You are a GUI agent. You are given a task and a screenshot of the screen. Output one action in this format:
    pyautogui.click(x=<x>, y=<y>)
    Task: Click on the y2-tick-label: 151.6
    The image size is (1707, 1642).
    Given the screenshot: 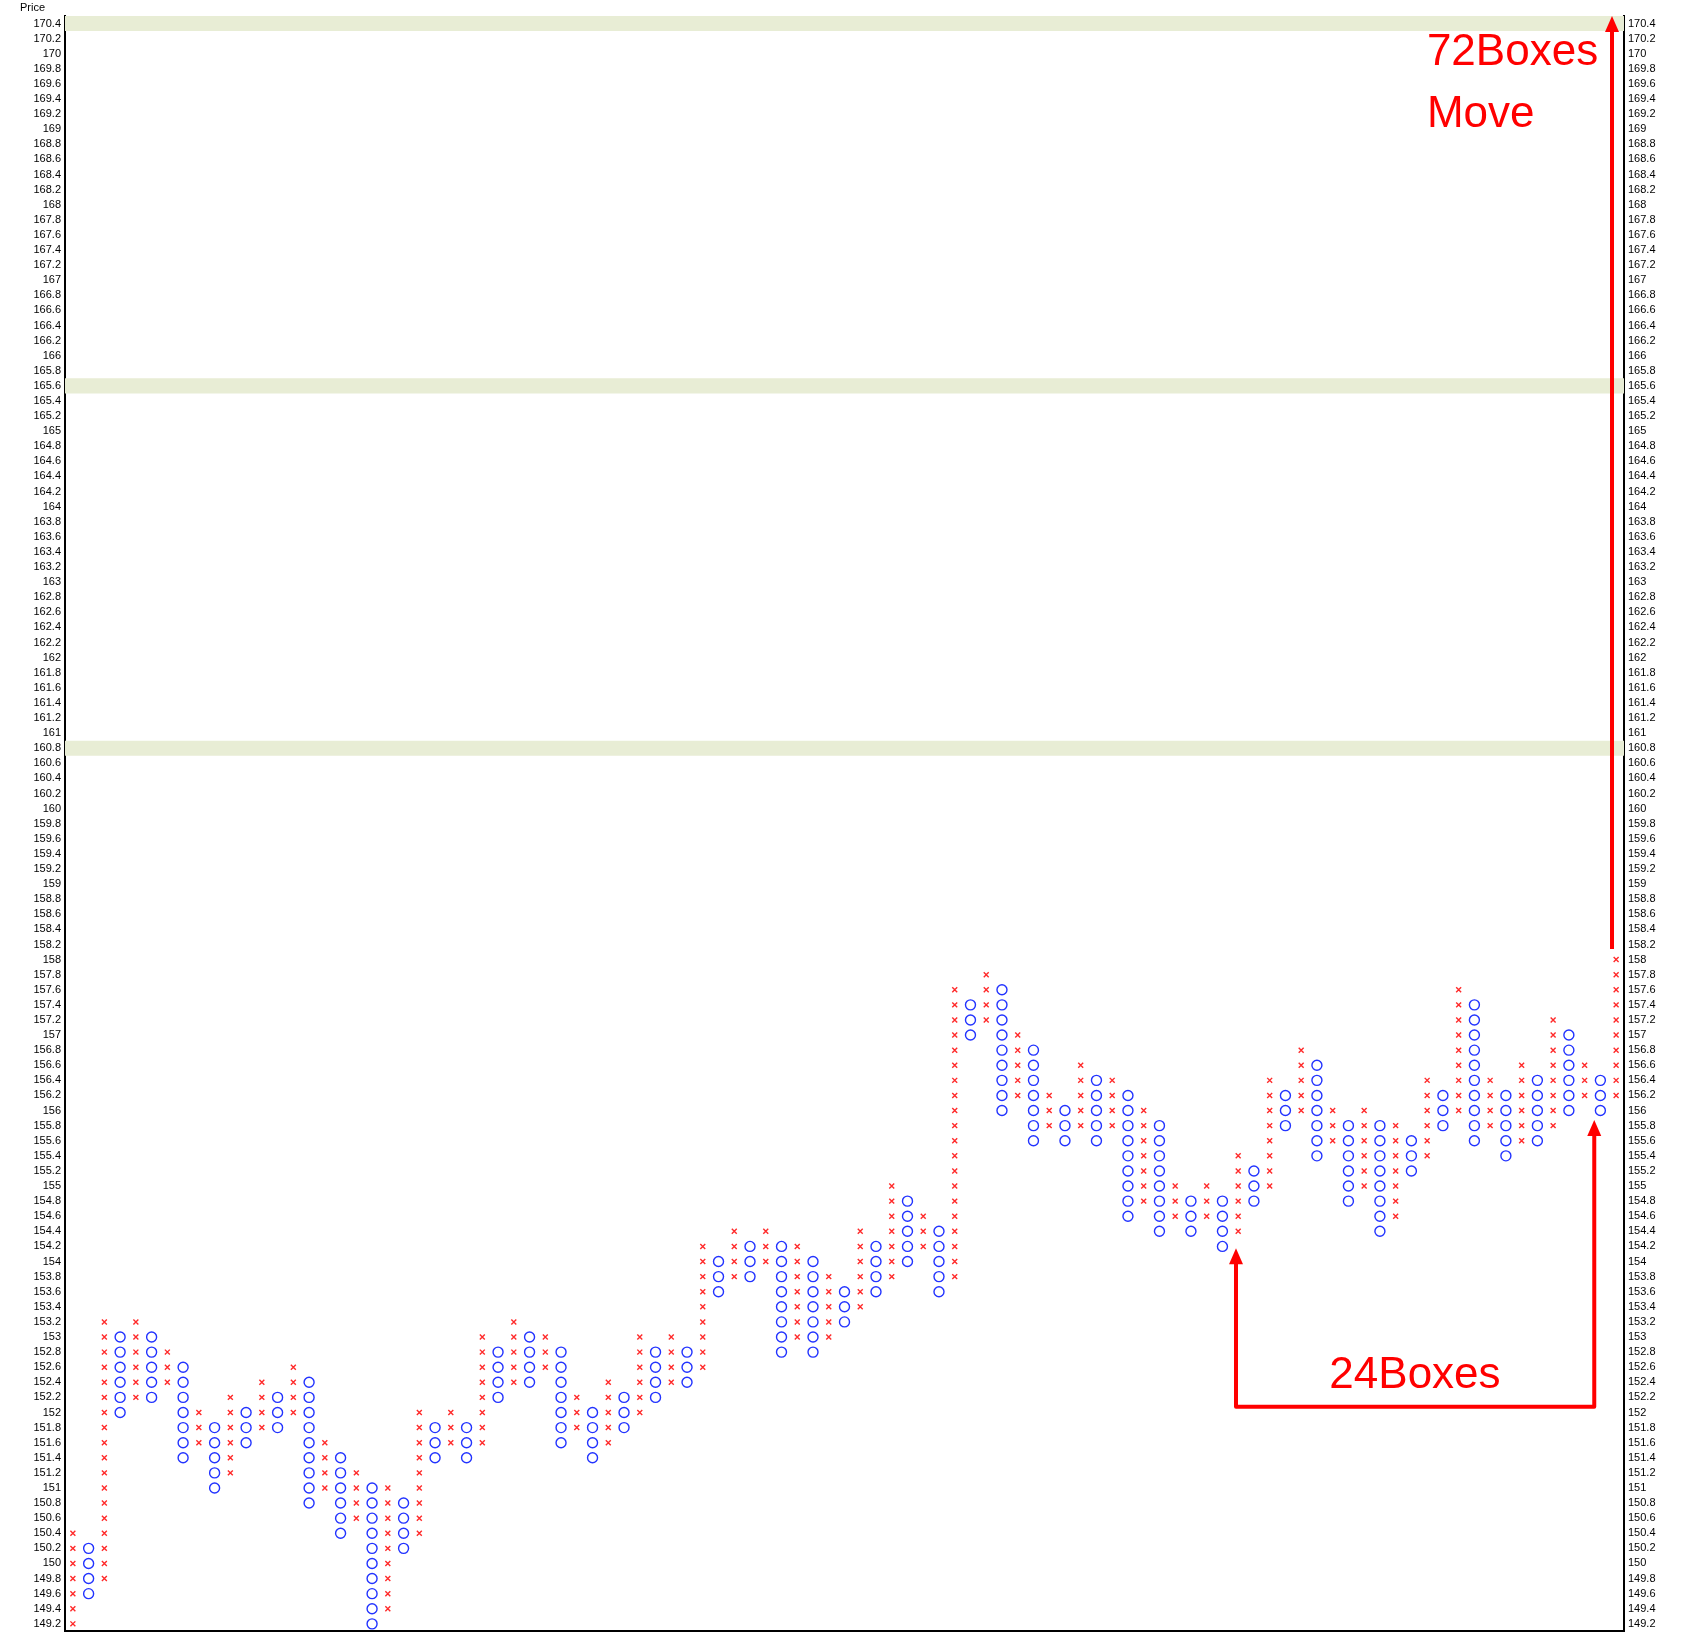 What is the action you would take?
    pyautogui.click(x=1642, y=1441)
    